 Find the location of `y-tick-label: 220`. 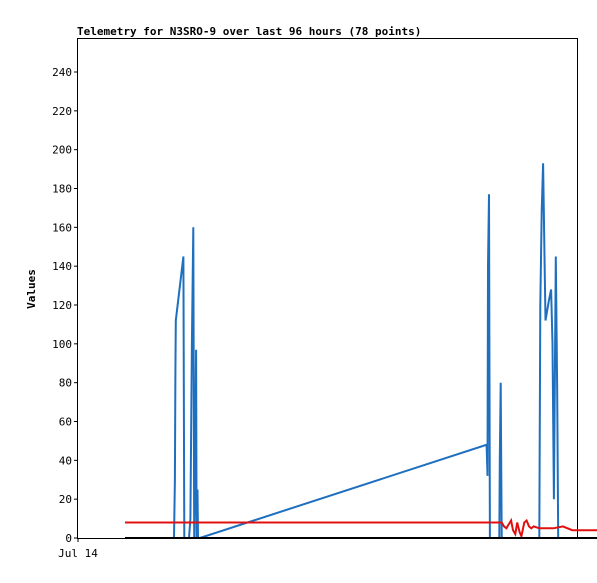

y-tick-label: 220 is located at coordinates (62, 111).